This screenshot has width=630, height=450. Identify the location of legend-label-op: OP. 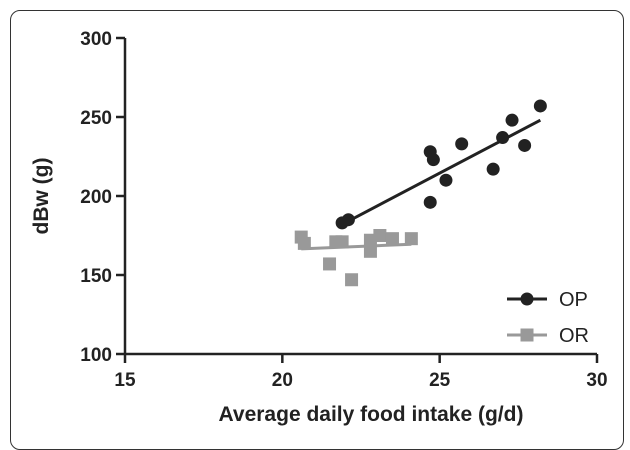
(573, 300).